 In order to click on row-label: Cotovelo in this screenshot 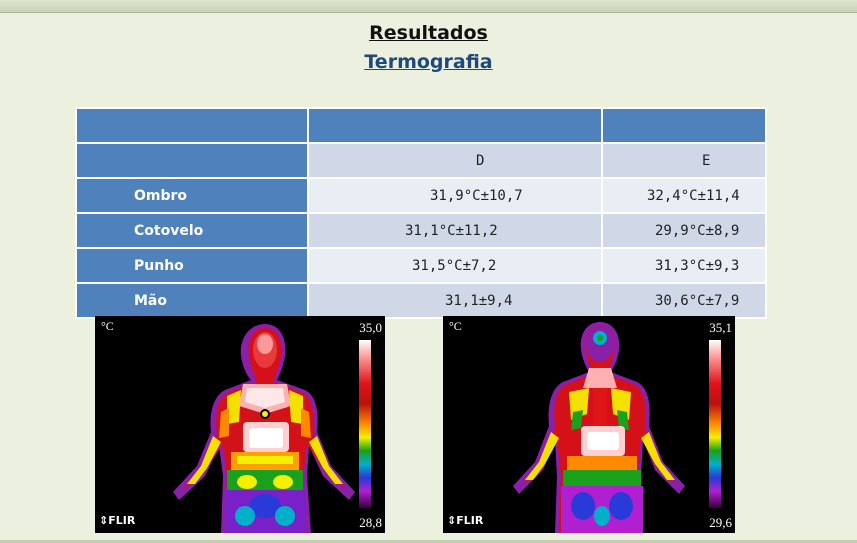, I will do `click(192, 230)`.